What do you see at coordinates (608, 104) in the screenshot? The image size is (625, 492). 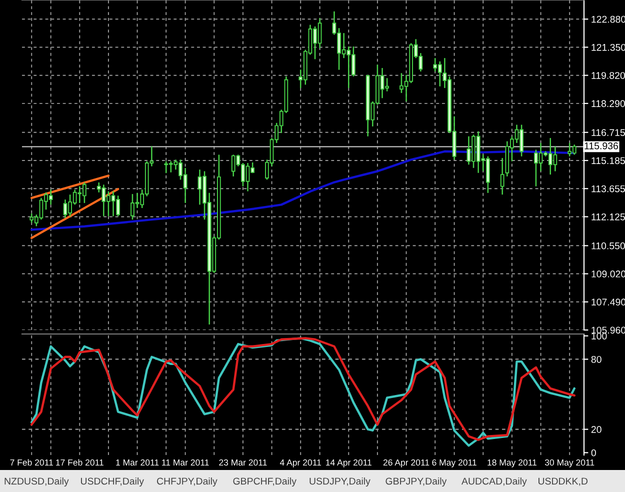 I see `y-tick-label: 118.290` at bounding box center [608, 104].